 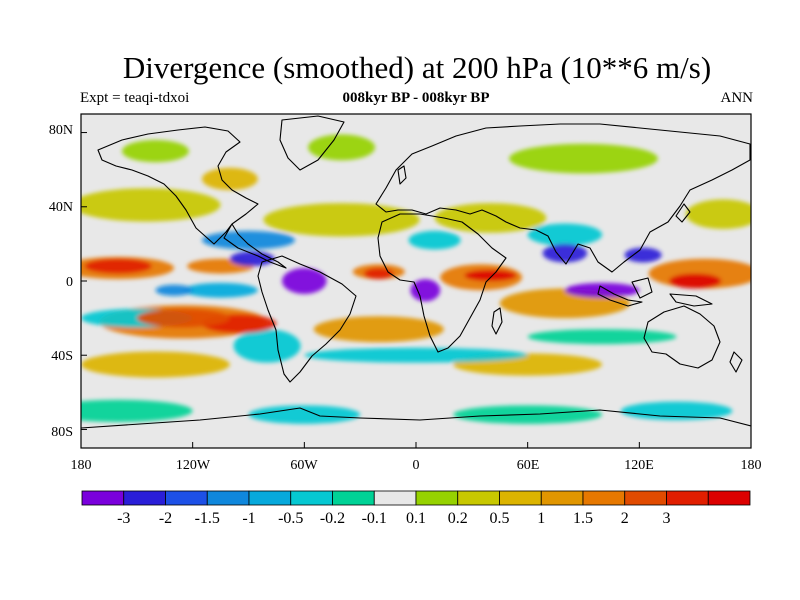 I want to click on lat-label-80n: 80N, so click(x=61, y=130).